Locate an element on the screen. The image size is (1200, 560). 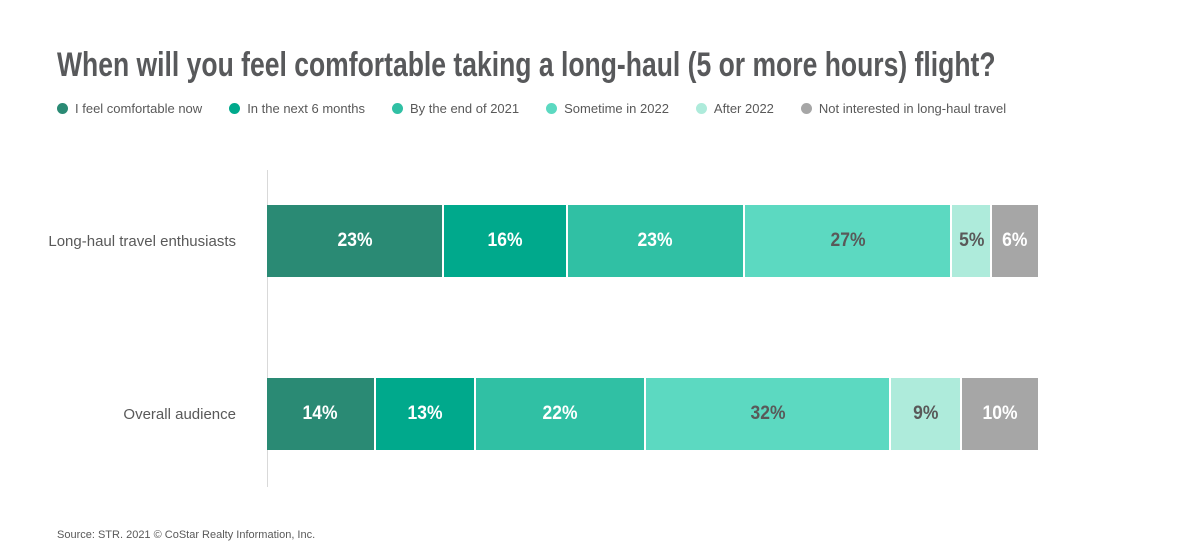
bar-segment: 13% is located at coordinates (425, 414).